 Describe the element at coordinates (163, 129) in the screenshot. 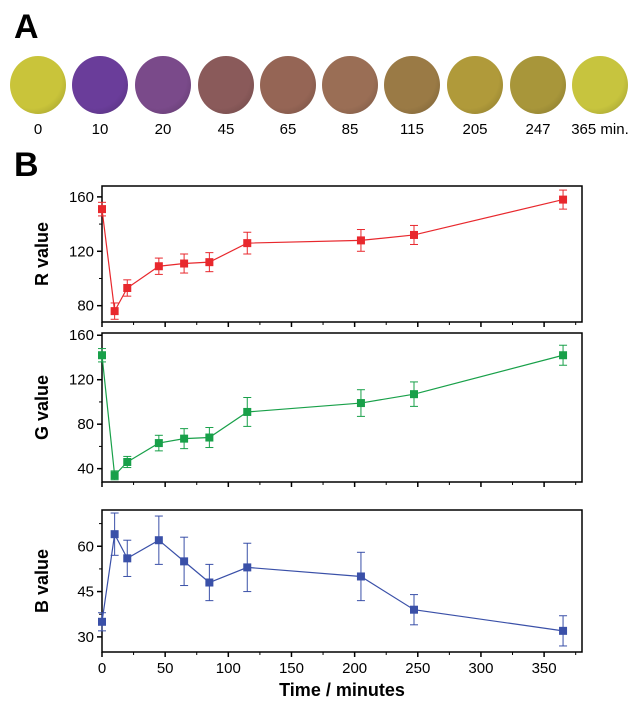

I see `sample-time-label: 20` at that location.